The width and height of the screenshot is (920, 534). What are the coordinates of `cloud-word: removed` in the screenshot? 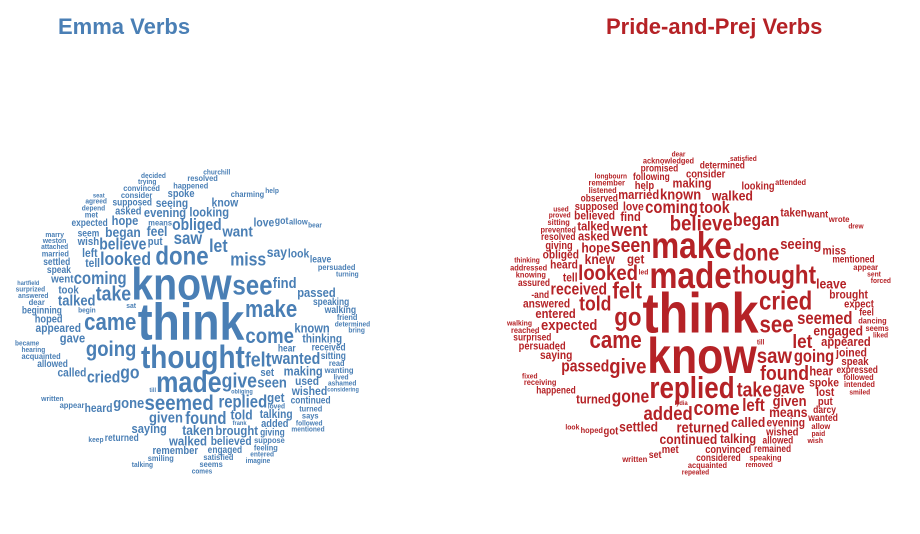 It's located at (759, 464).